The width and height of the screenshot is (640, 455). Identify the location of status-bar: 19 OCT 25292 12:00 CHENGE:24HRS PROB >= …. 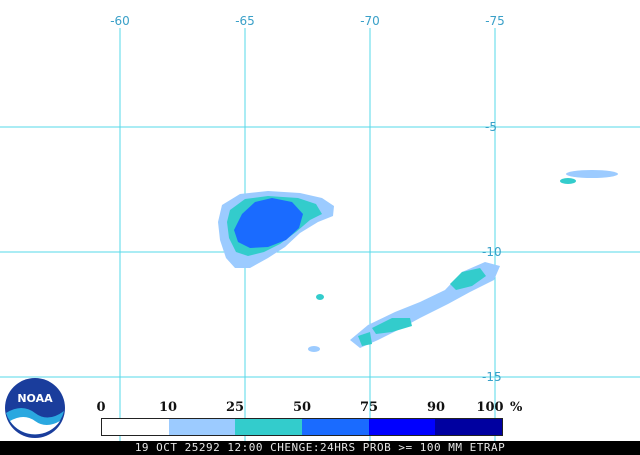
(320, 448).